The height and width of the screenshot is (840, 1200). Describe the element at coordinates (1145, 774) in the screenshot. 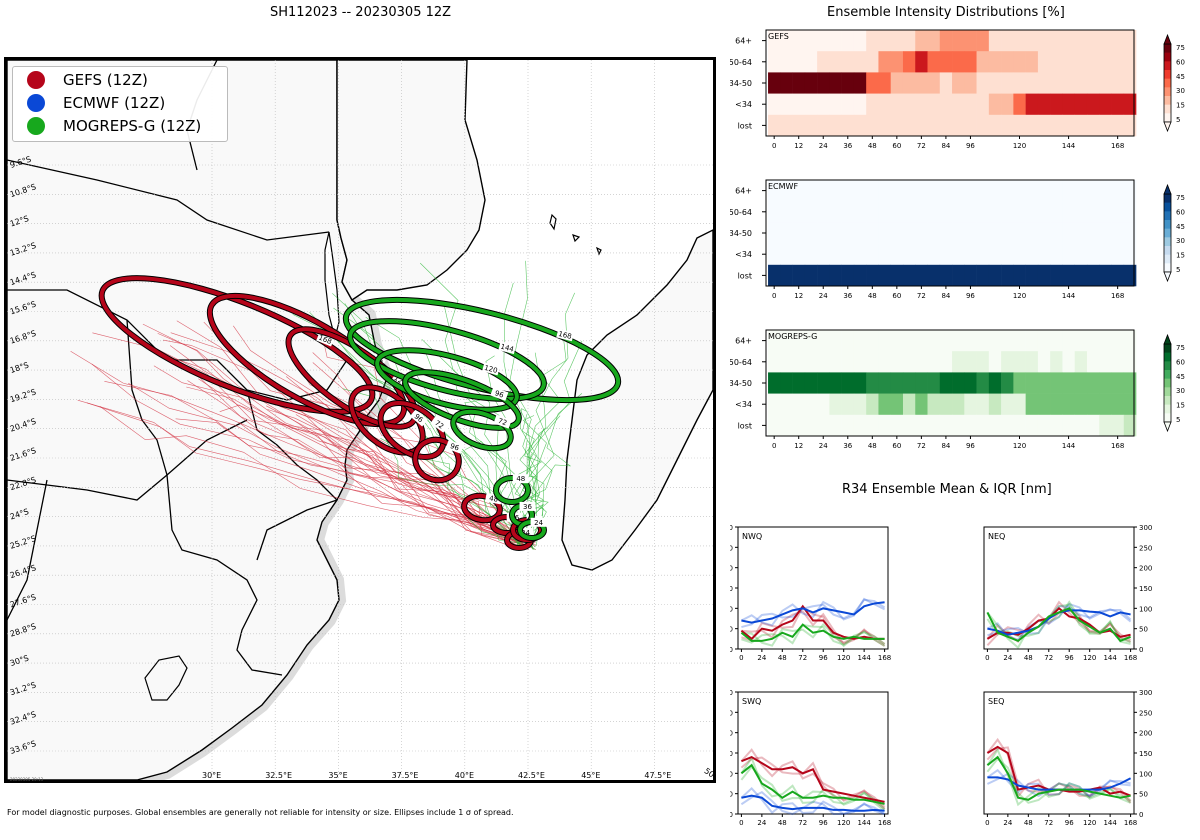

I see `r34-y-tick: 100` at that location.